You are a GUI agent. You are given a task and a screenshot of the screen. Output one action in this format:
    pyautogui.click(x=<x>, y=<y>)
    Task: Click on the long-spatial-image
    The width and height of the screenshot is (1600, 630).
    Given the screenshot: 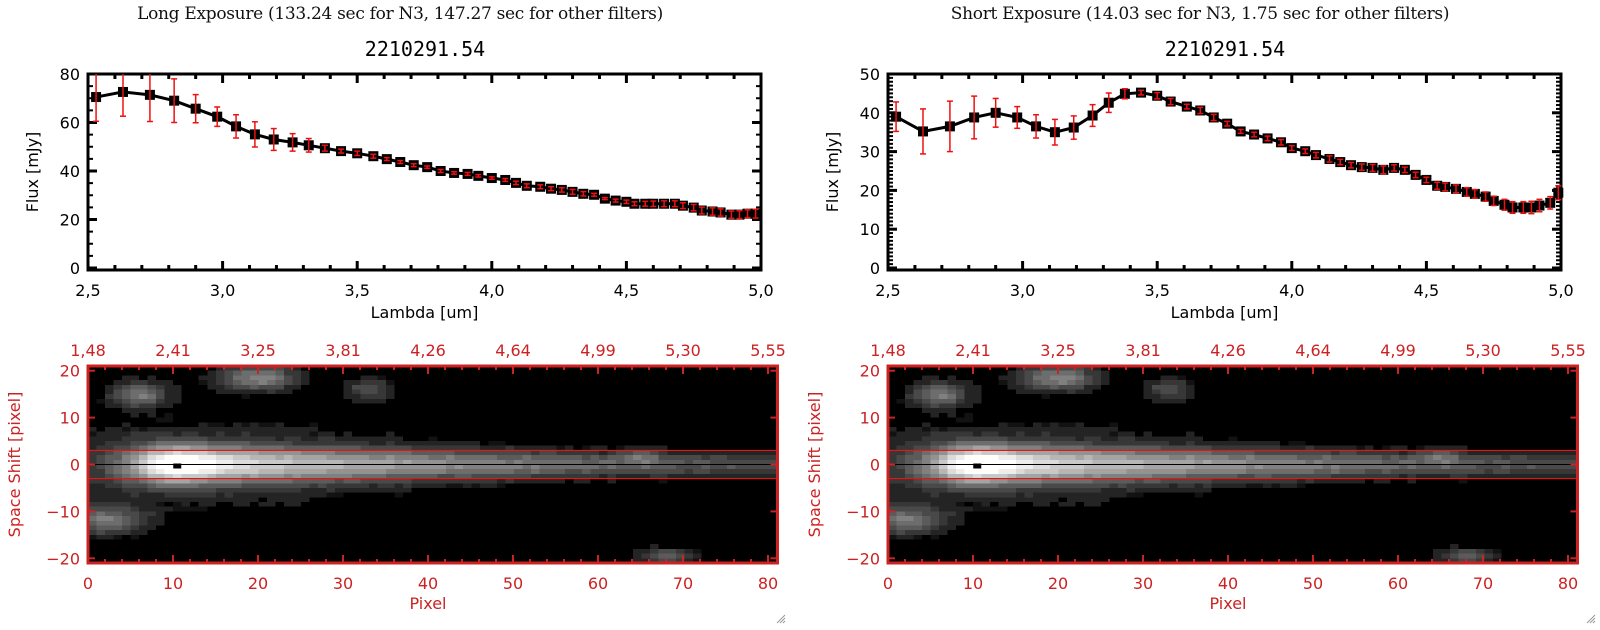 What is the action you would take?
    pyautogui.click(x=433, y=464)
    